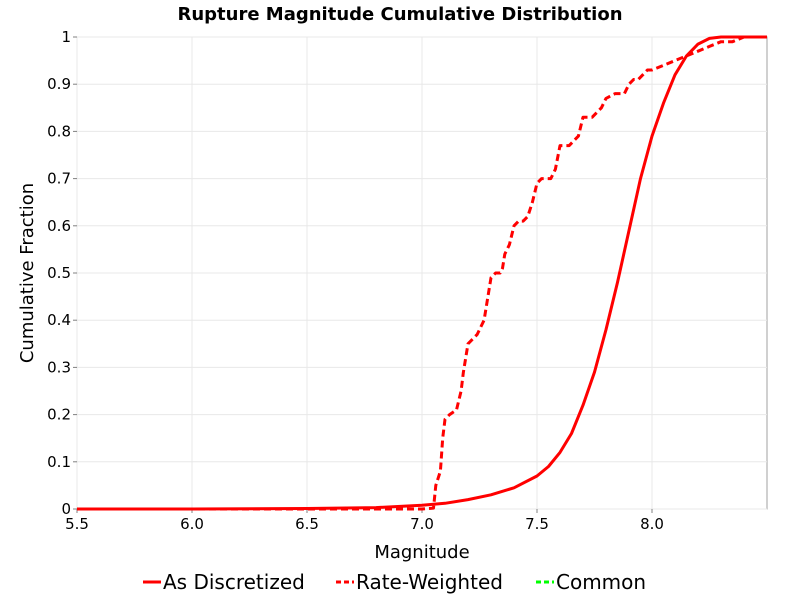  I want to click on x-tick-label: 6.0, so click(192, 524).